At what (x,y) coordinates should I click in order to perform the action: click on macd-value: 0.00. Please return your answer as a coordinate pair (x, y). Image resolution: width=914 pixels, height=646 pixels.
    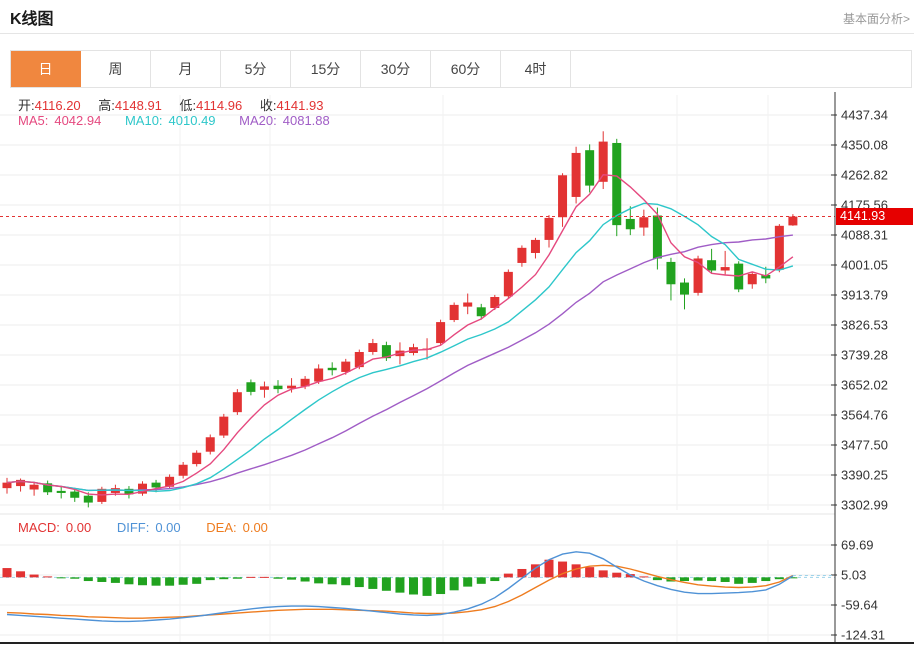
    Looking at the image, I should click on (78, 527).